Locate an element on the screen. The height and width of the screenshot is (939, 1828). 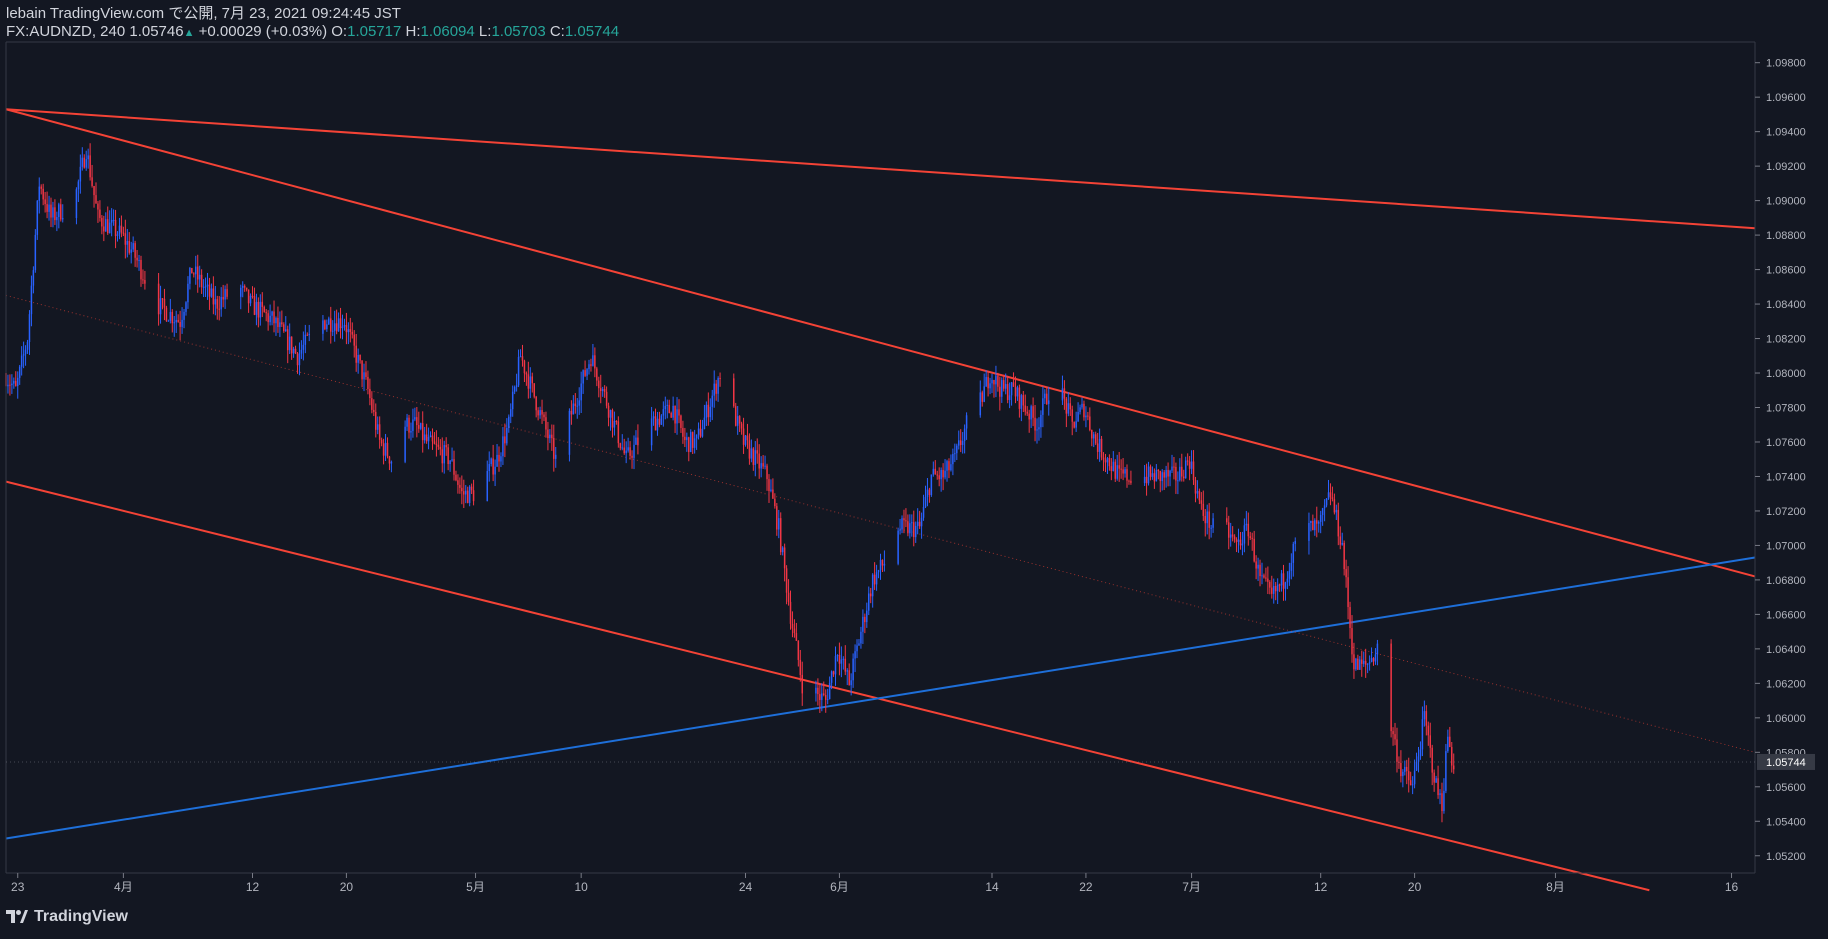
y-tick-label: 1.07800 is located at coordinates (1786, 409).